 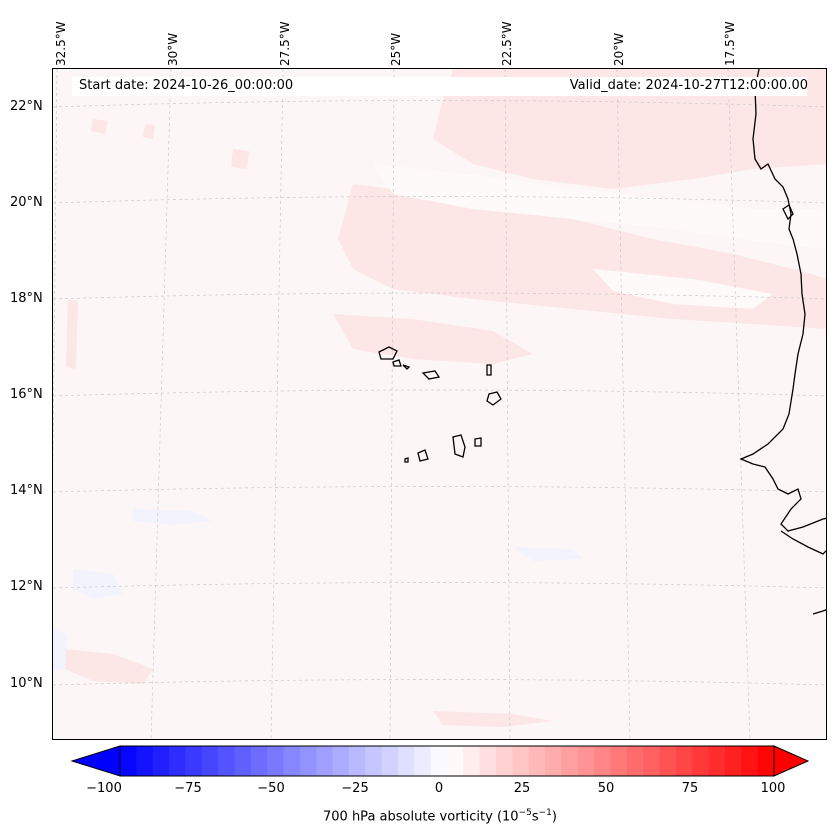 I want to click on colorbar-label: 700 hPa absolute vorticity (10−5s−1), so click(x=418, y=816).